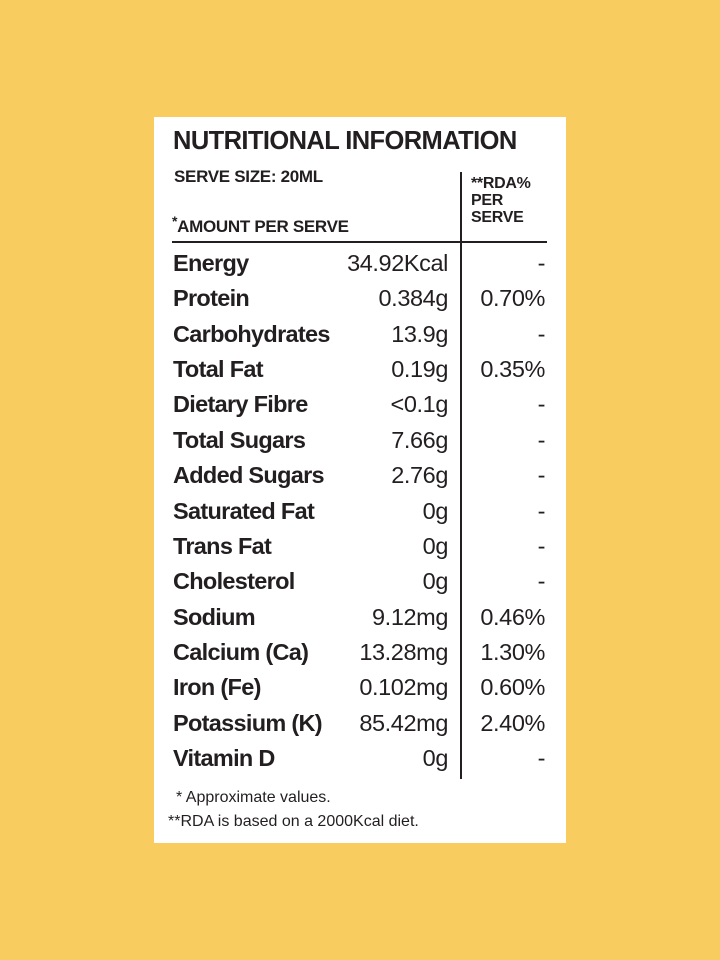  I want to click on footnote-approximate: * Approximate values., so click(253, 797).